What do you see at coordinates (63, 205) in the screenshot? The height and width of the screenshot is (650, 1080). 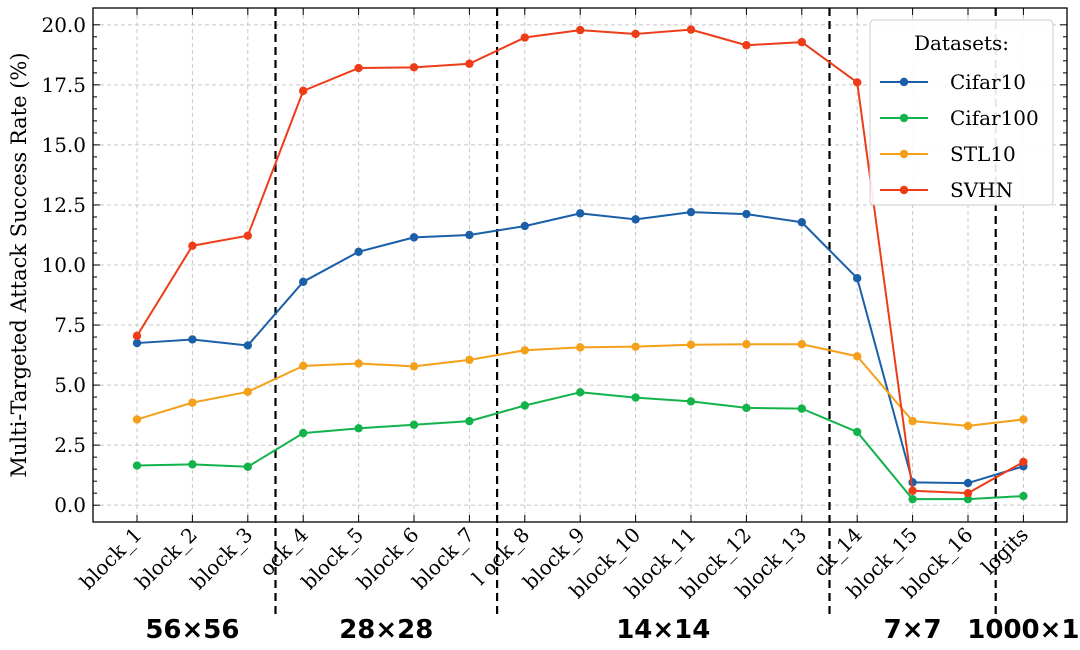 I see `y-tick-label: 12.5` at bounding box center [63, 205].